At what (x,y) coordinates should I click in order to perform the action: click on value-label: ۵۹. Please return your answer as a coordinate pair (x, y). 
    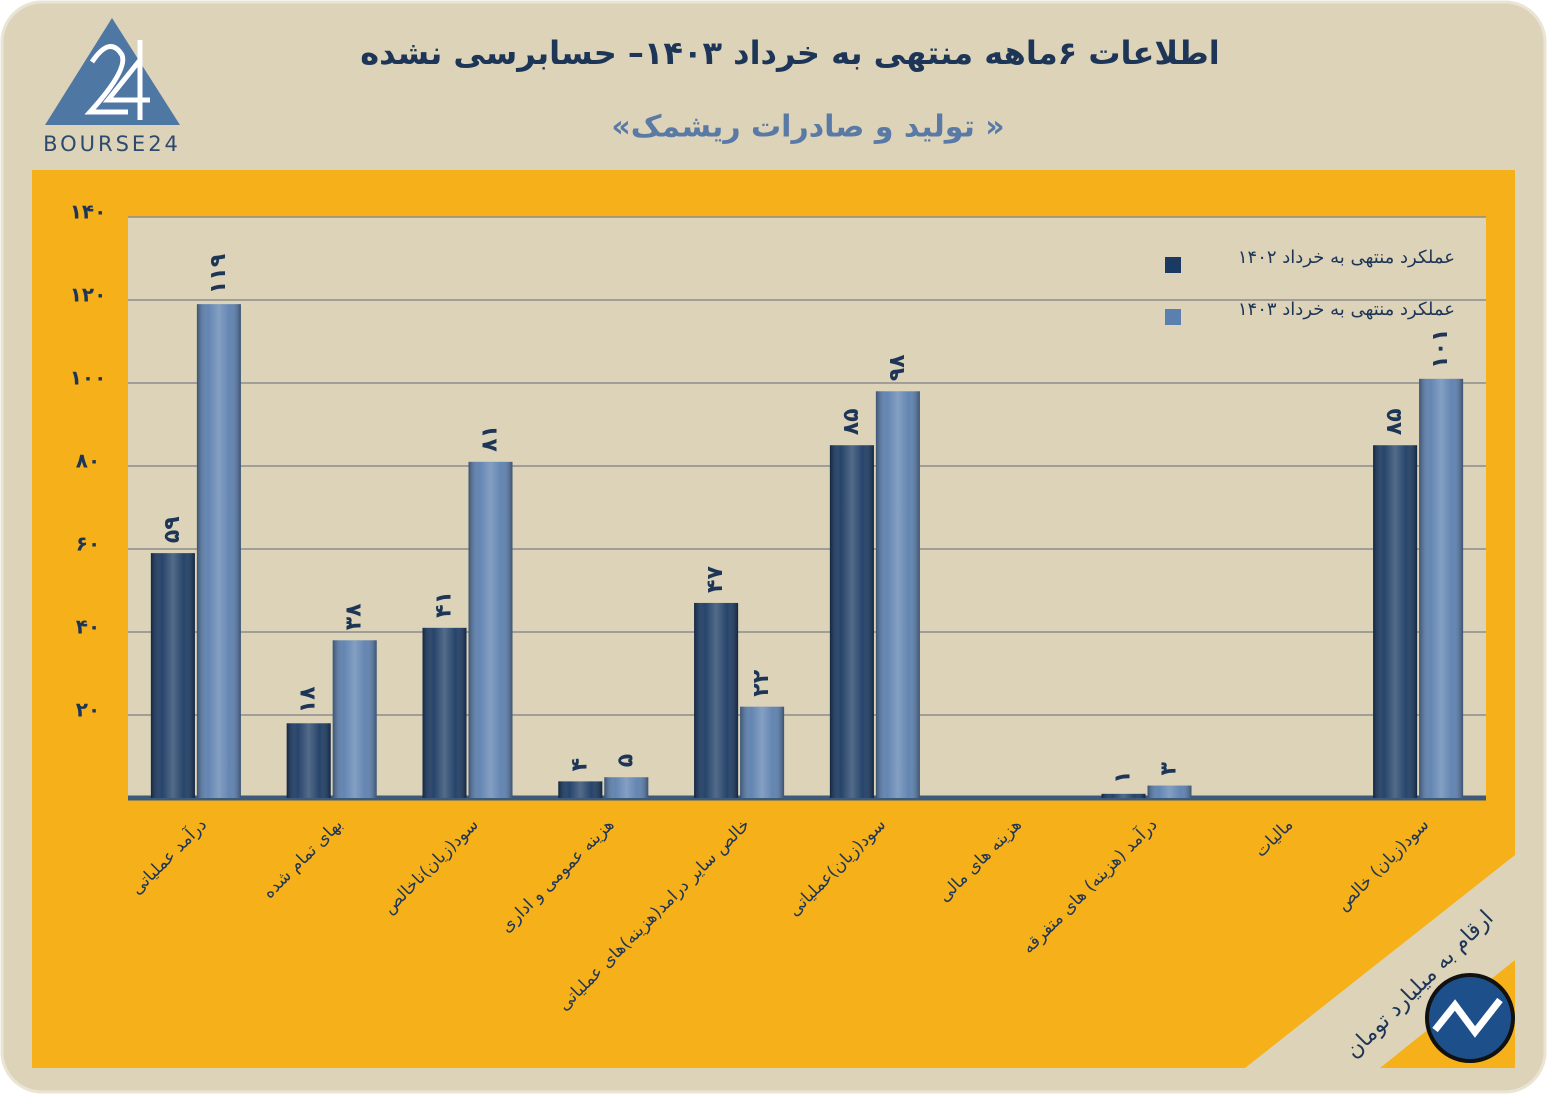
    Looking at the image, I should click on (172, 529).